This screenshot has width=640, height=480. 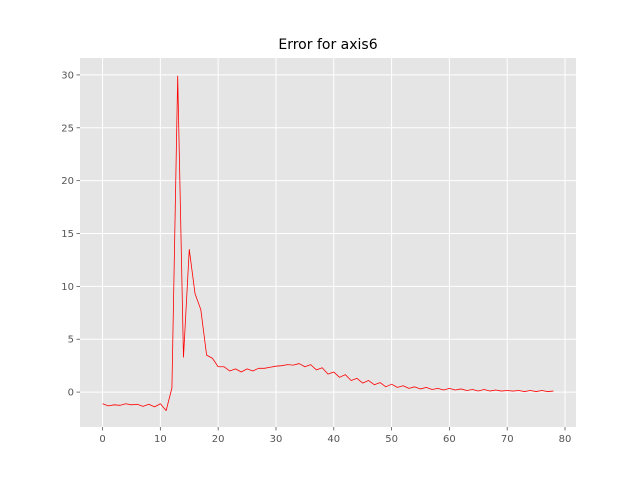 I want to click on x-tick-label: 30, so click(x=276, y=439).